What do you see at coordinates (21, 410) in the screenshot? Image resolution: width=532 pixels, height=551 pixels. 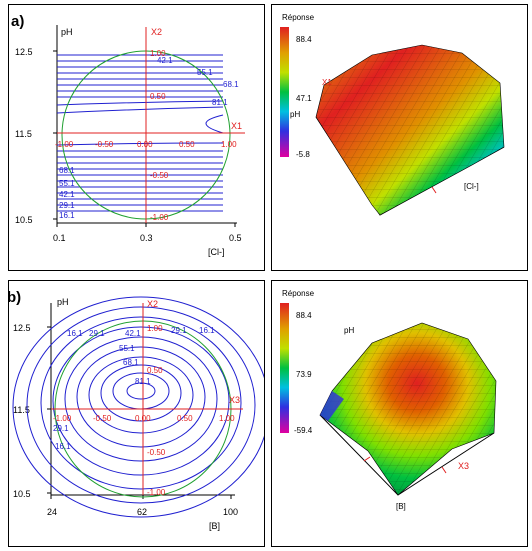 I see `y-tick-b-1: 11.5` at bounding box center [21, 410].